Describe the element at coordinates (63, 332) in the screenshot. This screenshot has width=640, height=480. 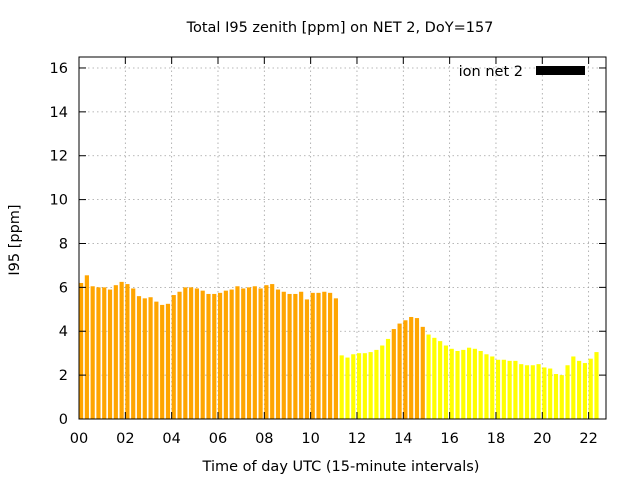
I see `y-tick-label: 4` at that location.